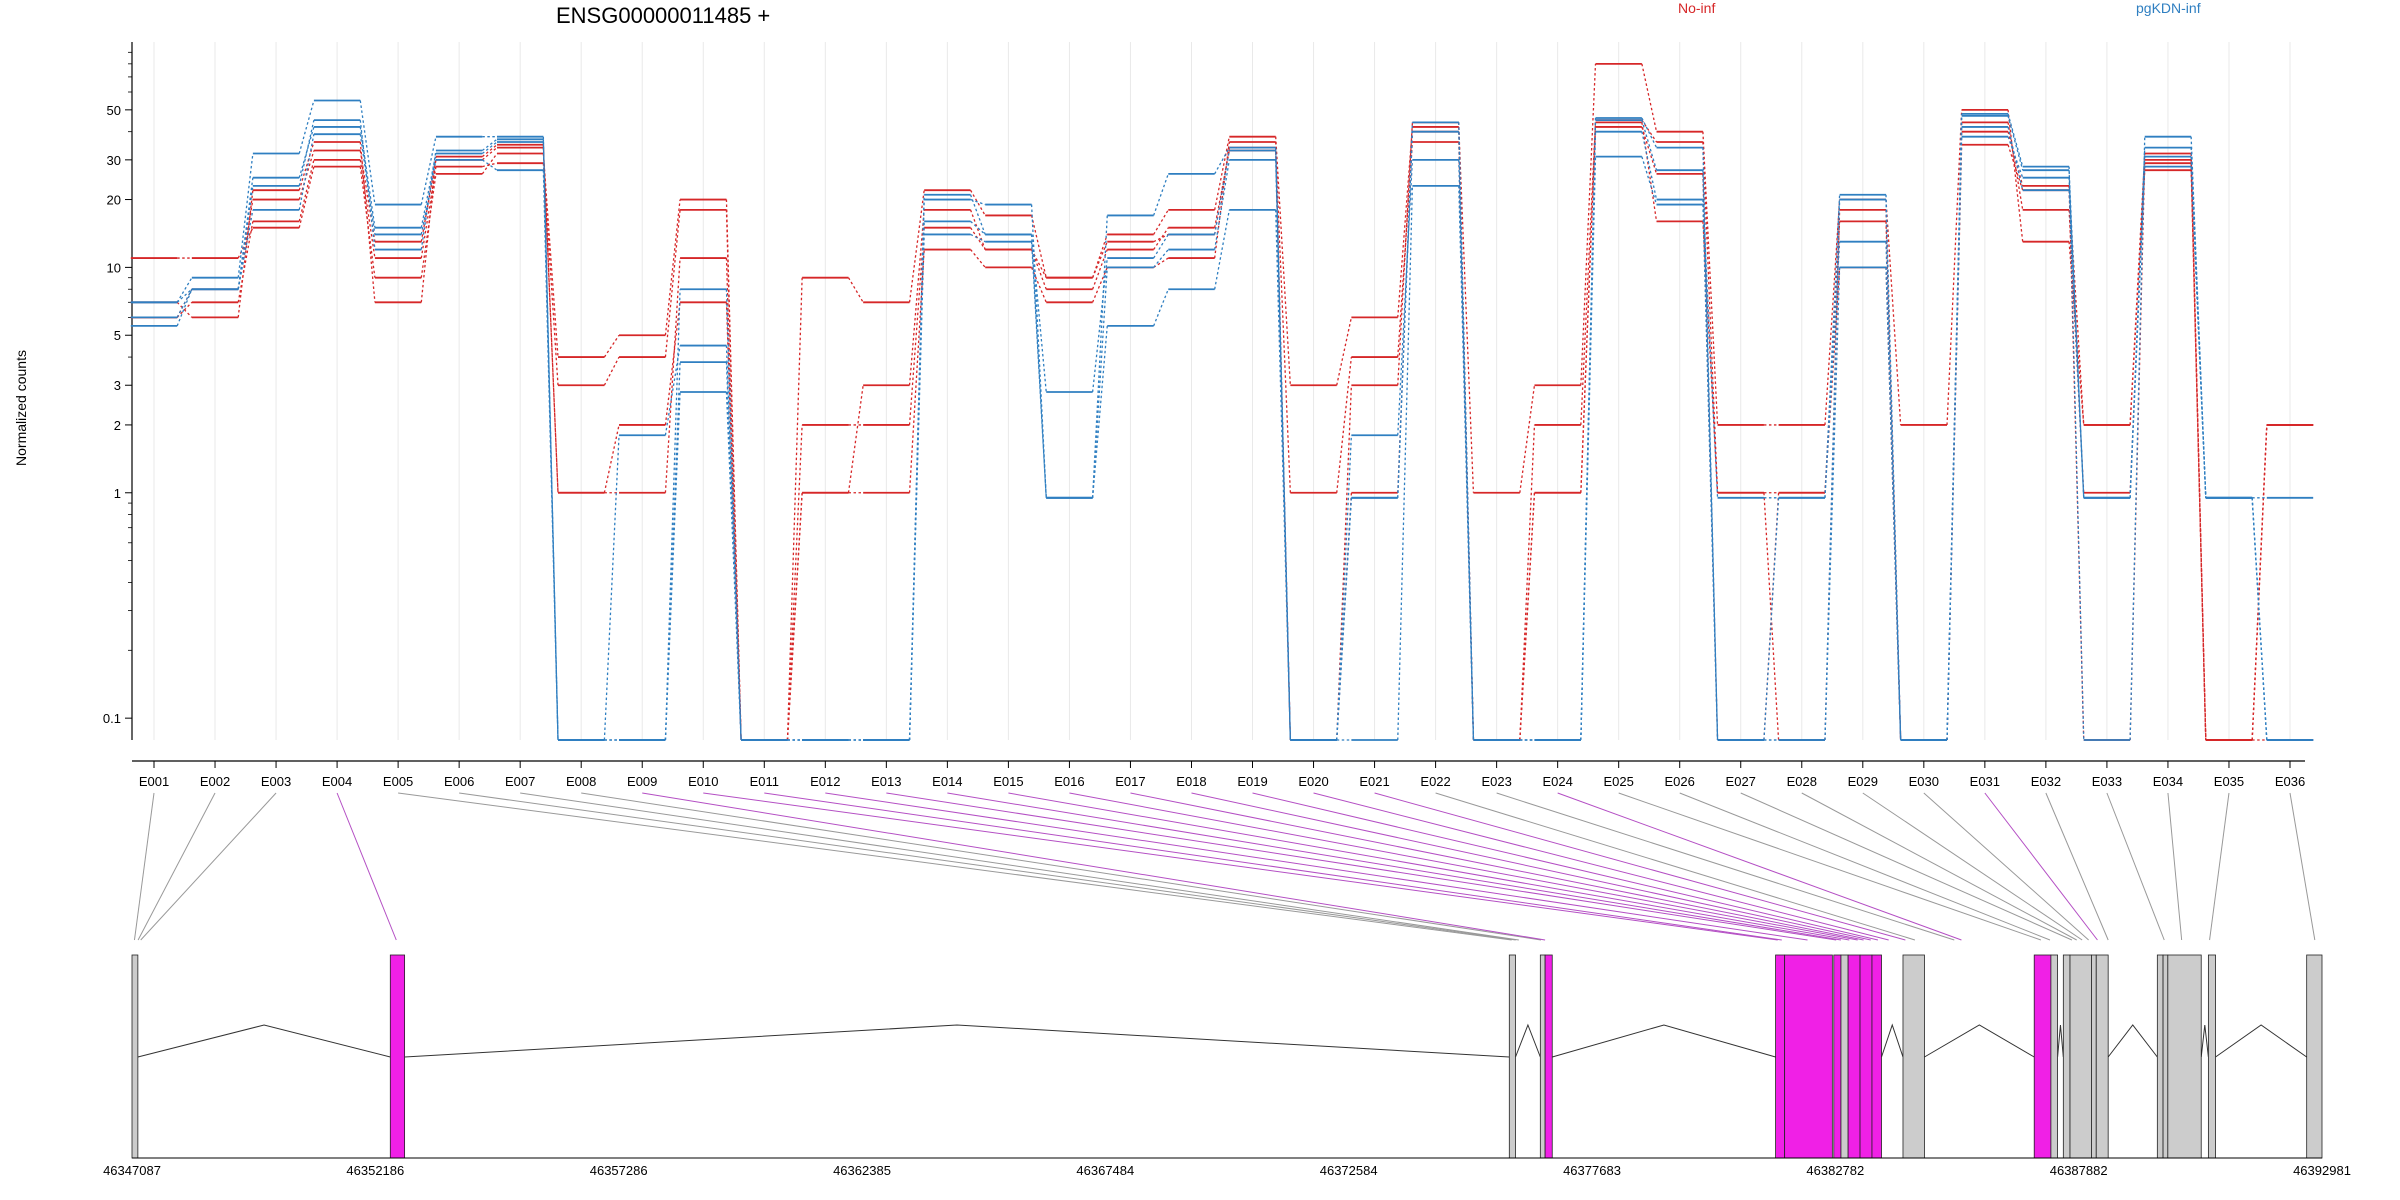  I want to click on x-tick-label: E022, so click(1435, 781).